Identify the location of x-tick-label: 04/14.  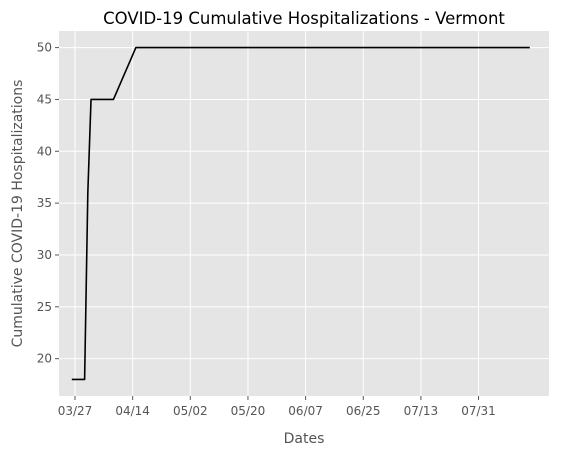
(132, 411).